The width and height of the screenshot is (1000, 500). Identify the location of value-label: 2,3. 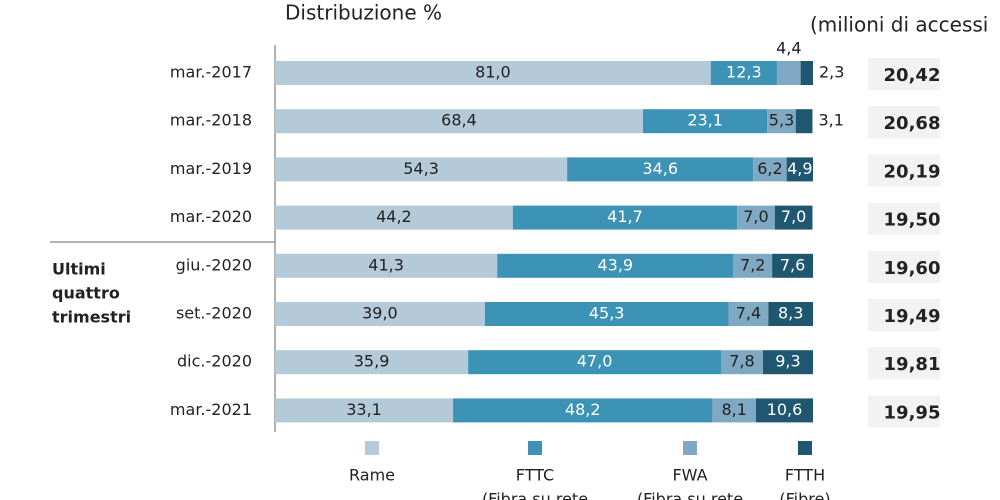
(831, 72).